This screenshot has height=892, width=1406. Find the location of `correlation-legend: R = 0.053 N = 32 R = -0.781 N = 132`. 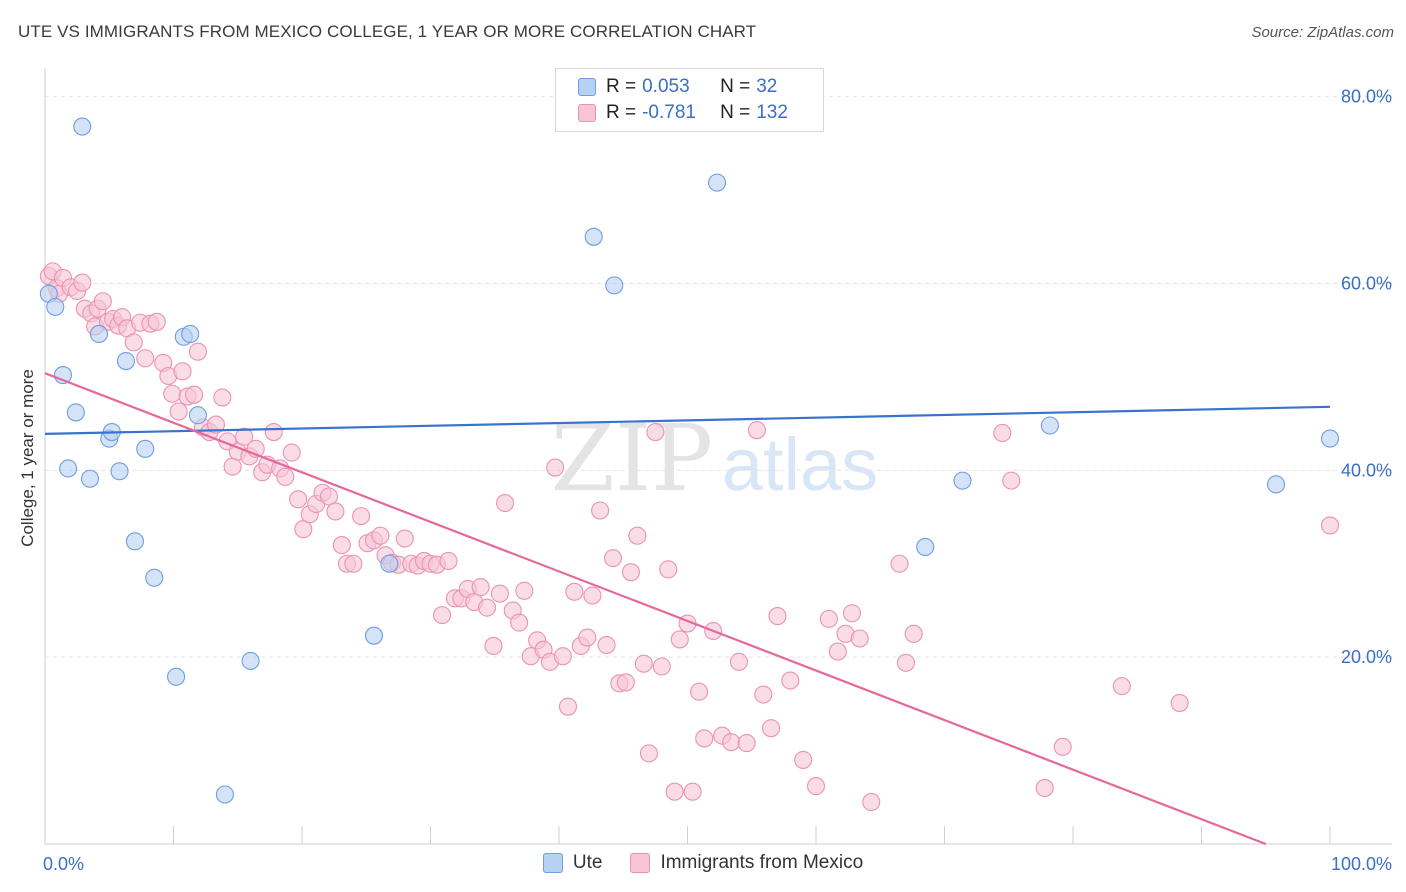

correlation-legend: R = 0.053 N = 32 R = -0.781 N = 132 is located at coordinates (689, 100).